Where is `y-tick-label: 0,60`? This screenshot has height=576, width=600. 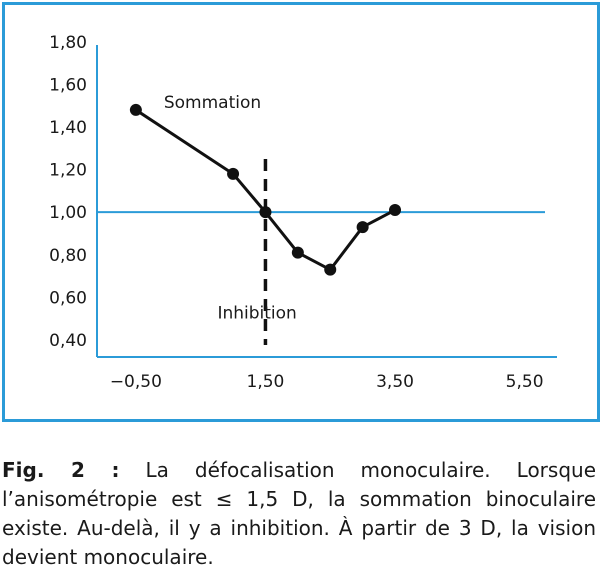 y-tick-label: 0,60 is located at coordinates (68, 298).